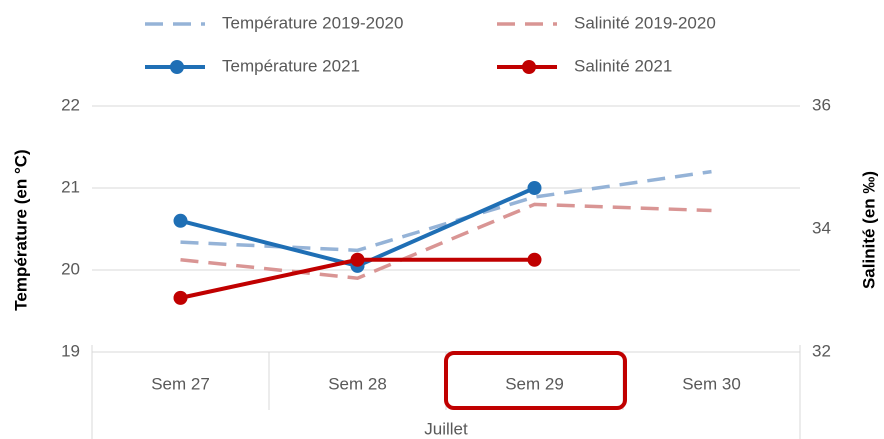  What do you see at coordinates (312, 22) in the screenshot?
I see `legend-label: Température 2019-2020` at bounding box center [312, 22].